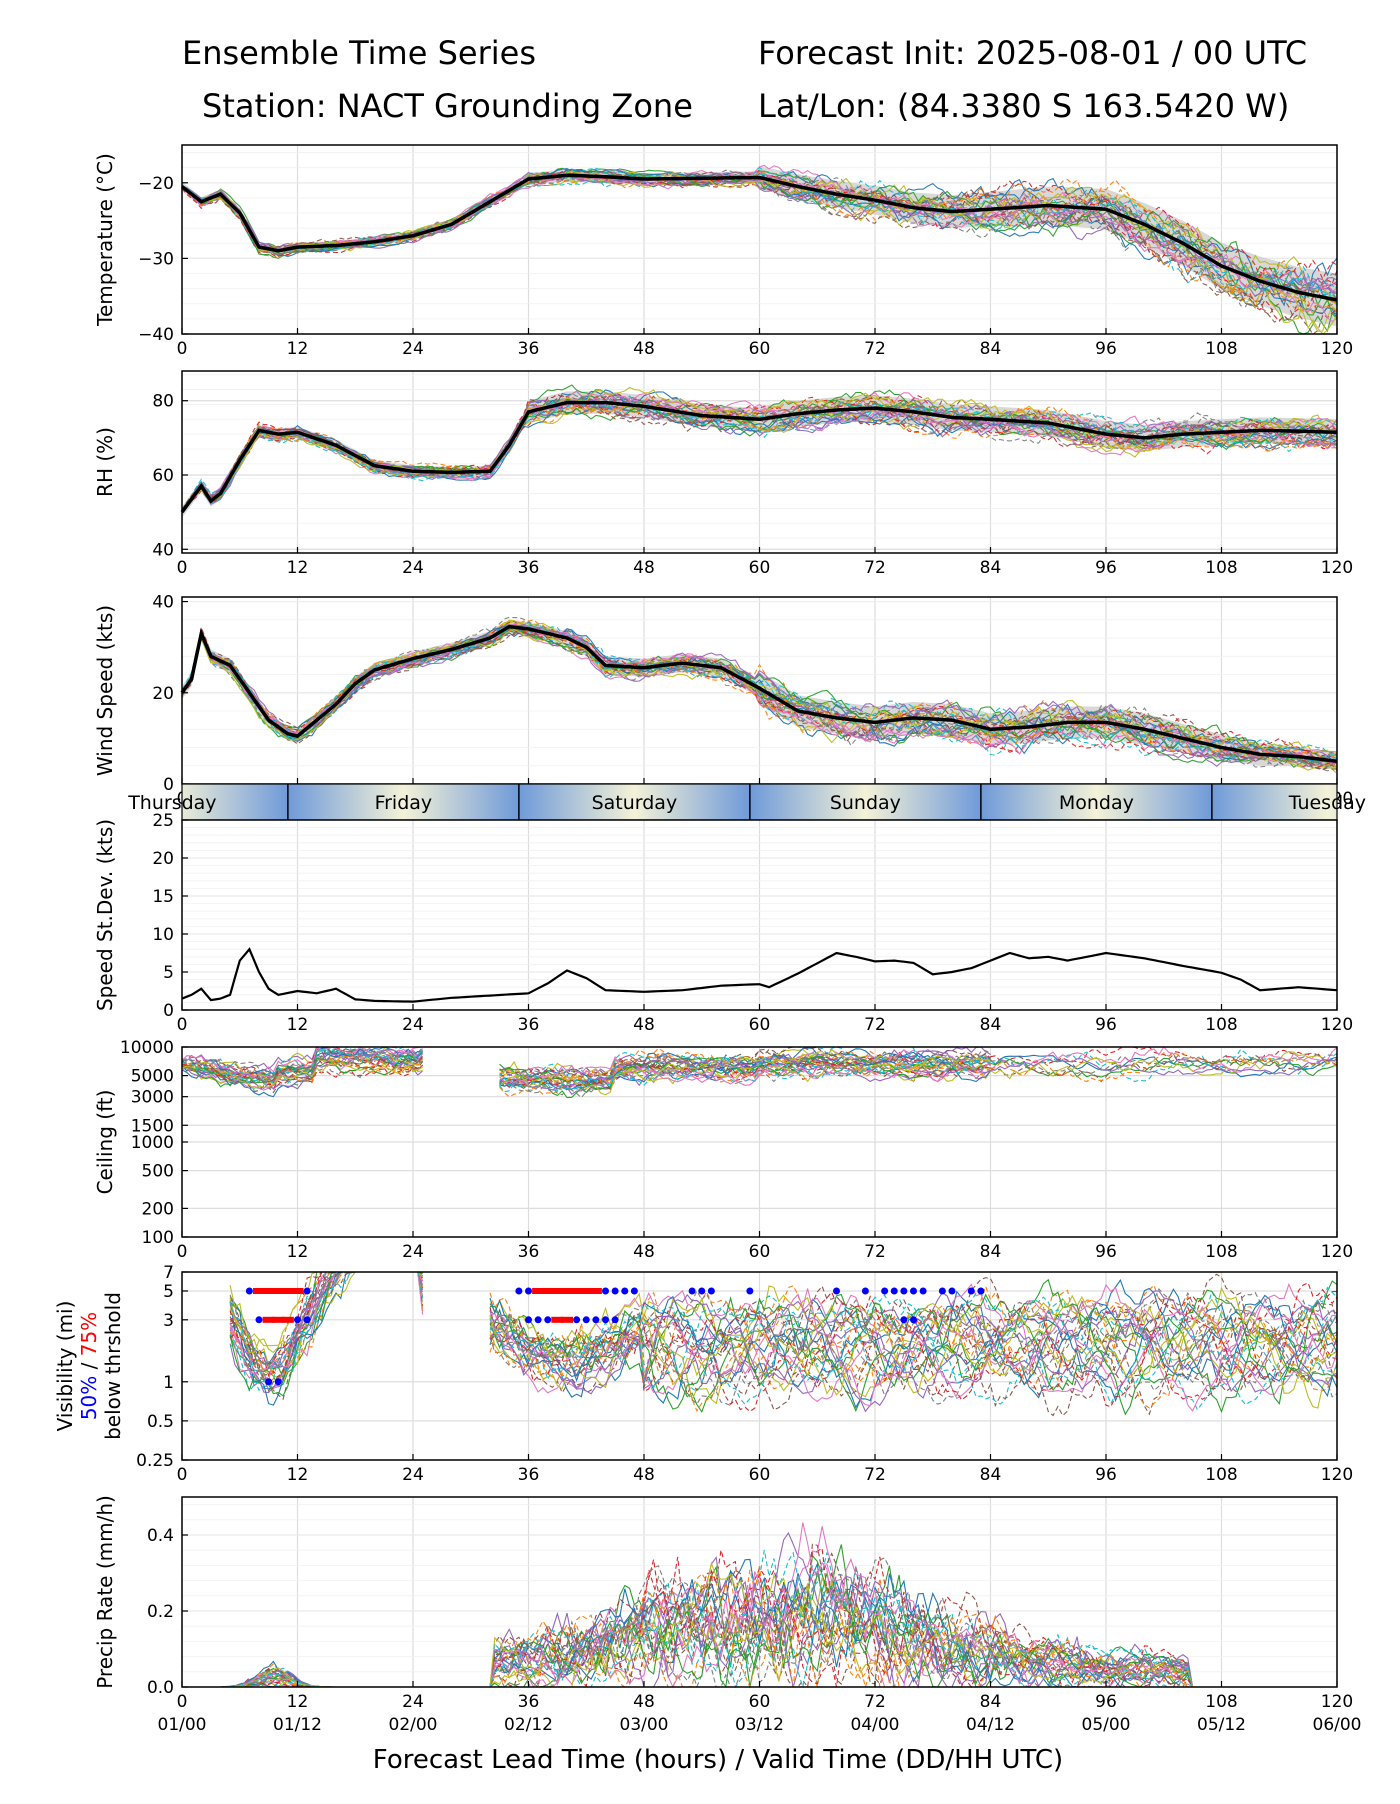 This screenshot has height=1804, width=1400. What do you see at coordinates (427, 1305) in the screenshot?
I see `pct75-markers` at bounding box center [427, 1305].